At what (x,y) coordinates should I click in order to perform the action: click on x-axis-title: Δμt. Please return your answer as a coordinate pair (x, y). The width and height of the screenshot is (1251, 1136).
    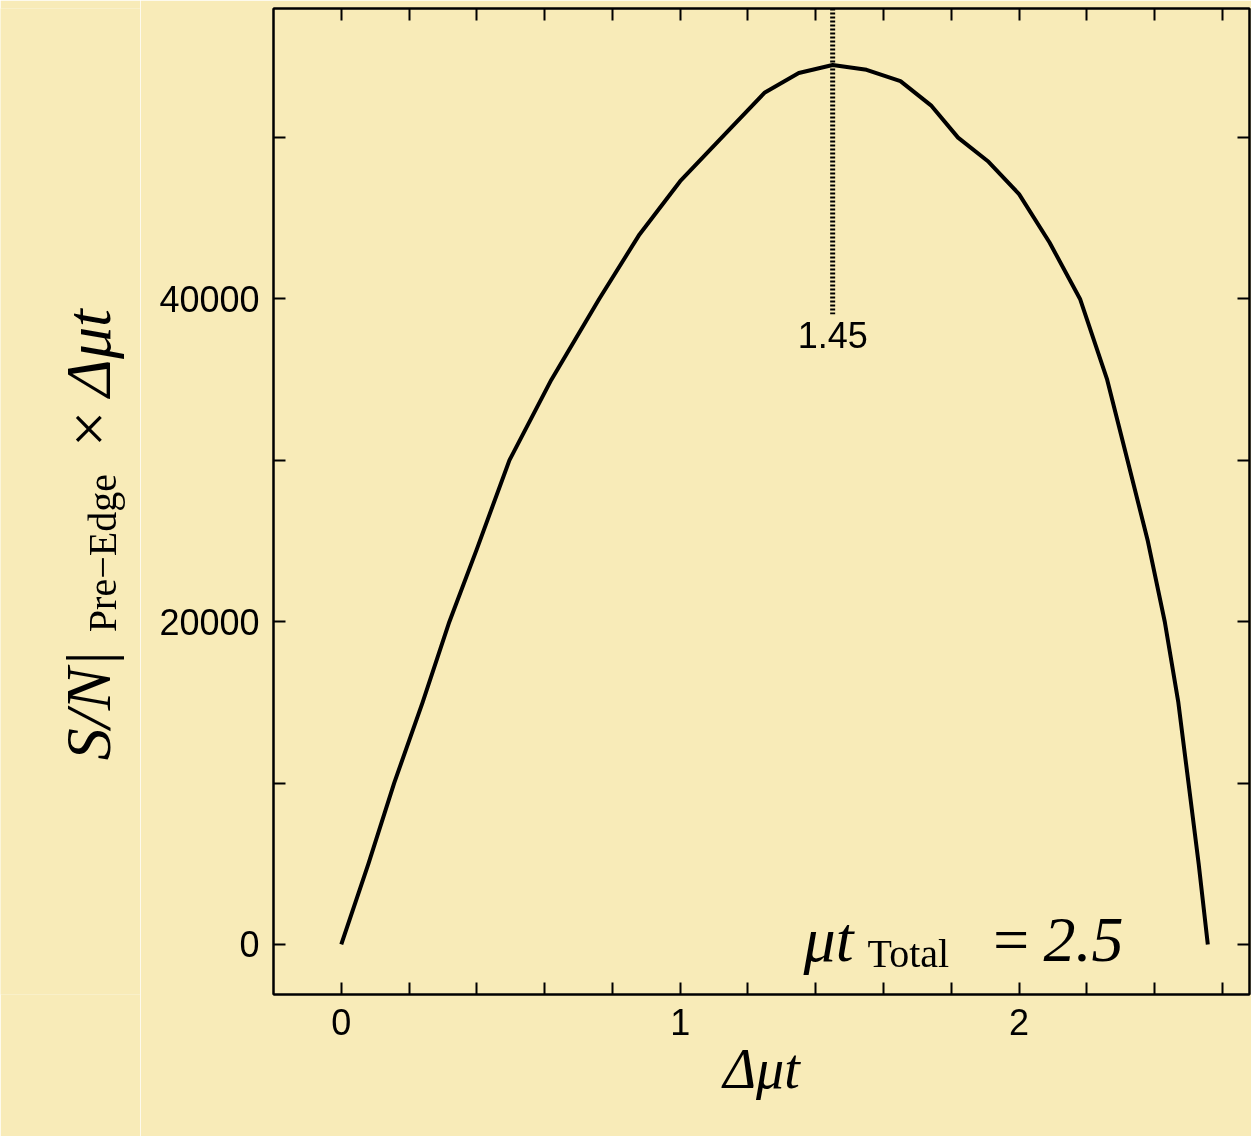
    Looking at the image, I should click on (761, 1068).